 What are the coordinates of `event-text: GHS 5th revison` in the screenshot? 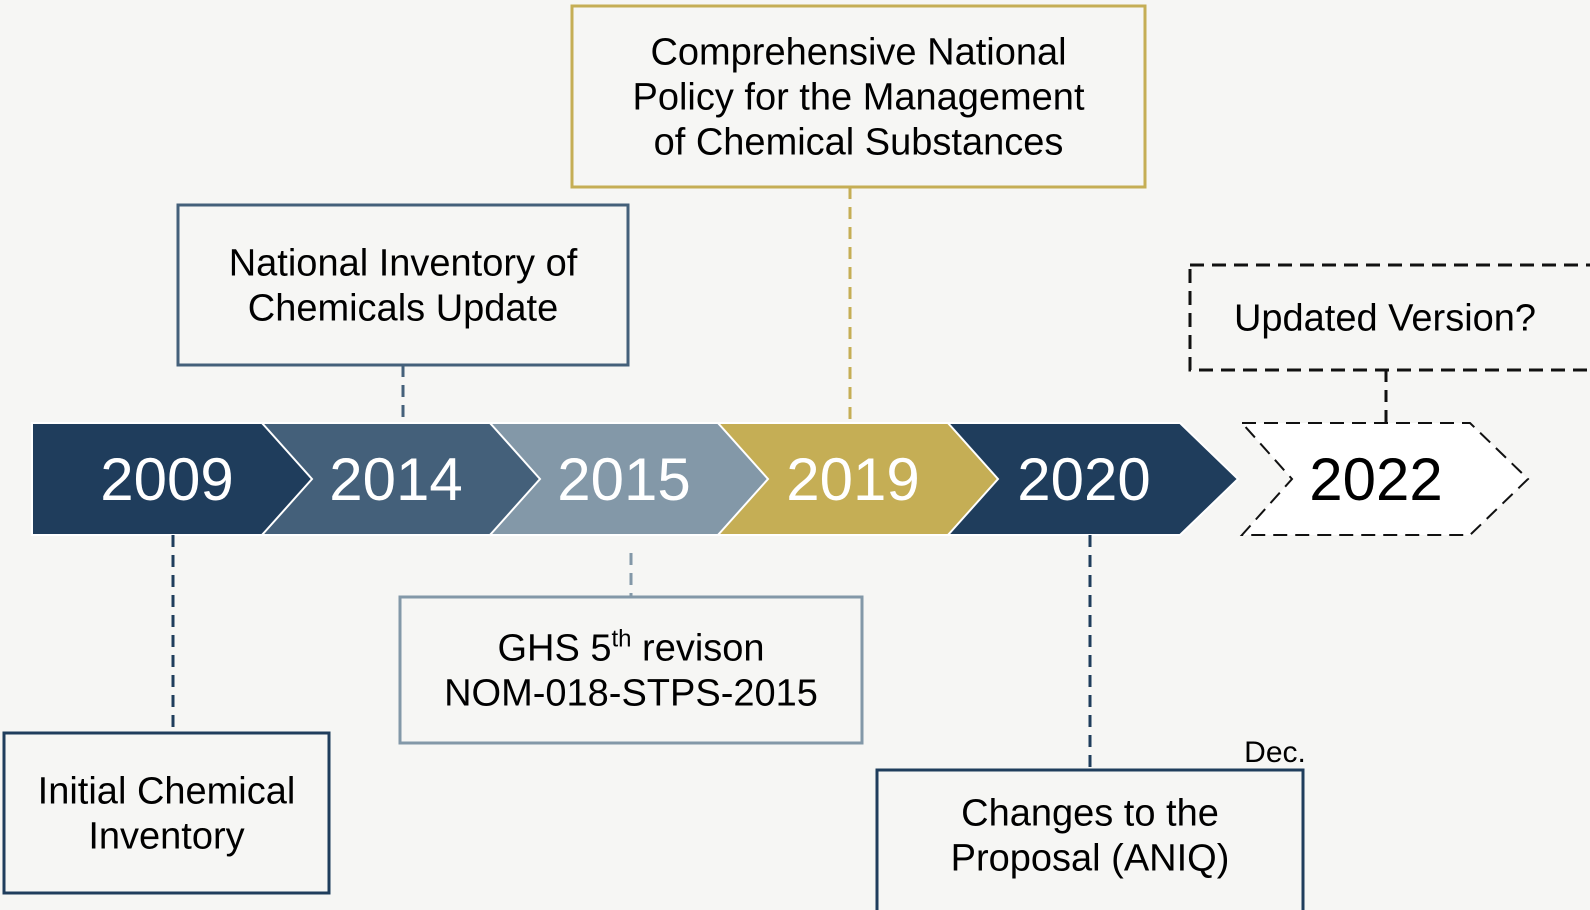 It's located at (630, 648).